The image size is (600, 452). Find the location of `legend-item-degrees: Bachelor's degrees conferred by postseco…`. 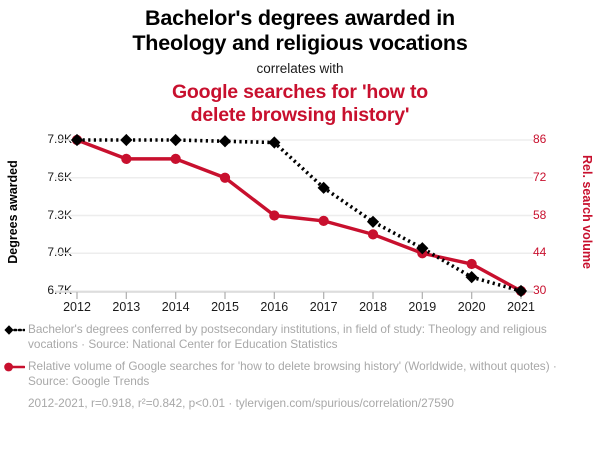

legend-item-degrees: Bachelor's degrees conferred by postseco… is located at coordinates (300, 336).